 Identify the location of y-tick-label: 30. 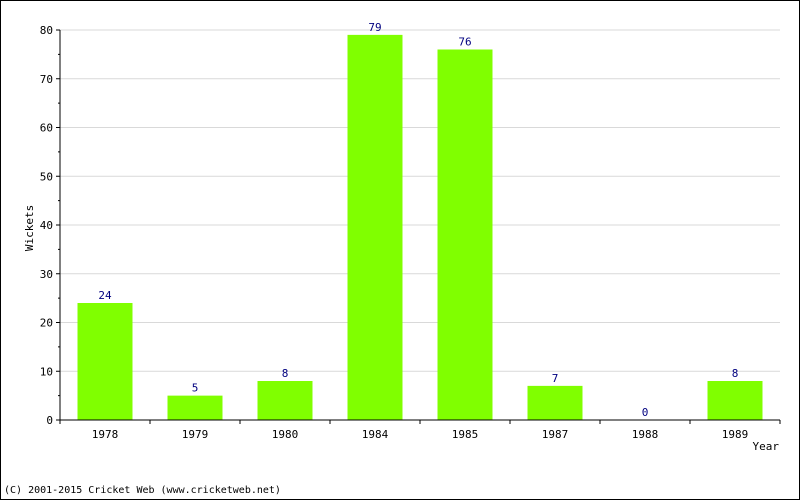
(46, 274).